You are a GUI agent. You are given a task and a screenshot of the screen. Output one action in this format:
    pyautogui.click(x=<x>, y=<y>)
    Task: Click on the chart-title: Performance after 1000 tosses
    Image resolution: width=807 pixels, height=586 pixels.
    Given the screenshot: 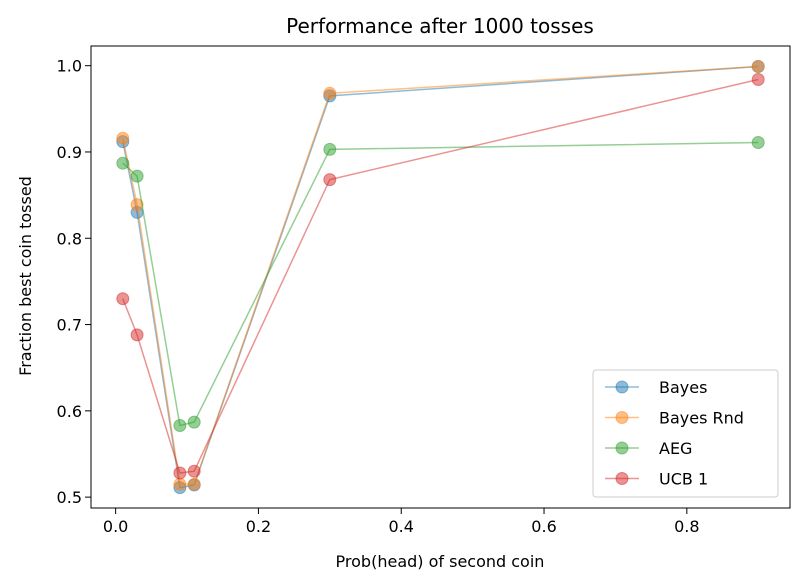 What is the action you would take?
    pyautogui.click(x=440, y=26)
    